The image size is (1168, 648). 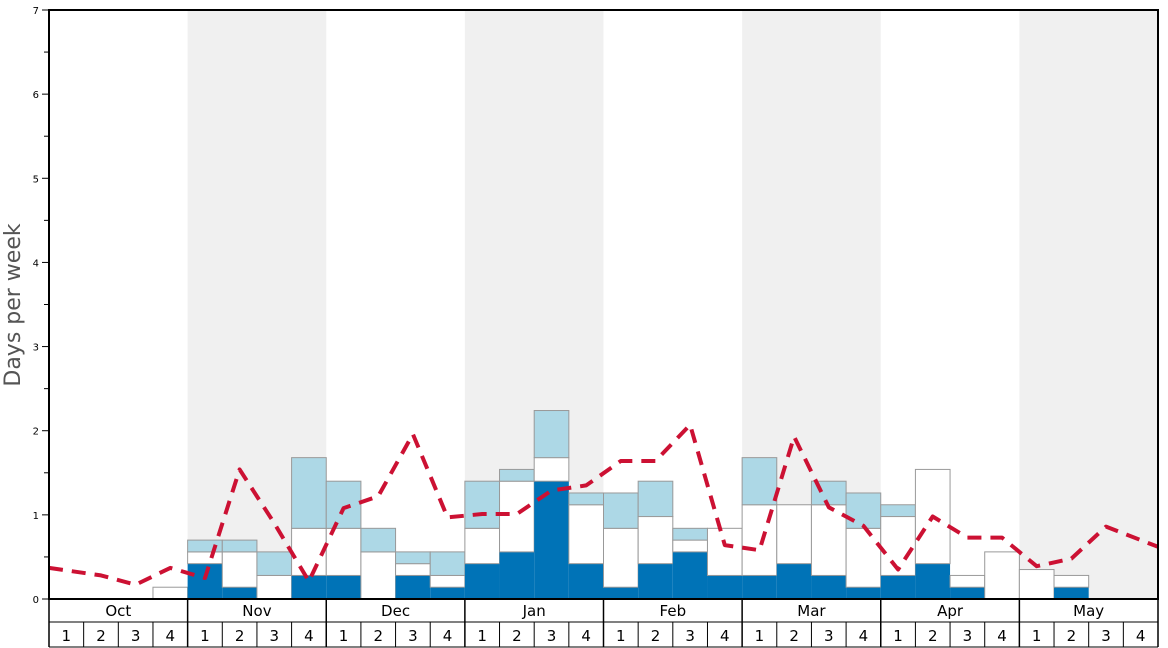 What do you see at coordinates (13, 304) in the screenshot?
I see `y-axis-label: Days per week` at bounding box center [13, 304].